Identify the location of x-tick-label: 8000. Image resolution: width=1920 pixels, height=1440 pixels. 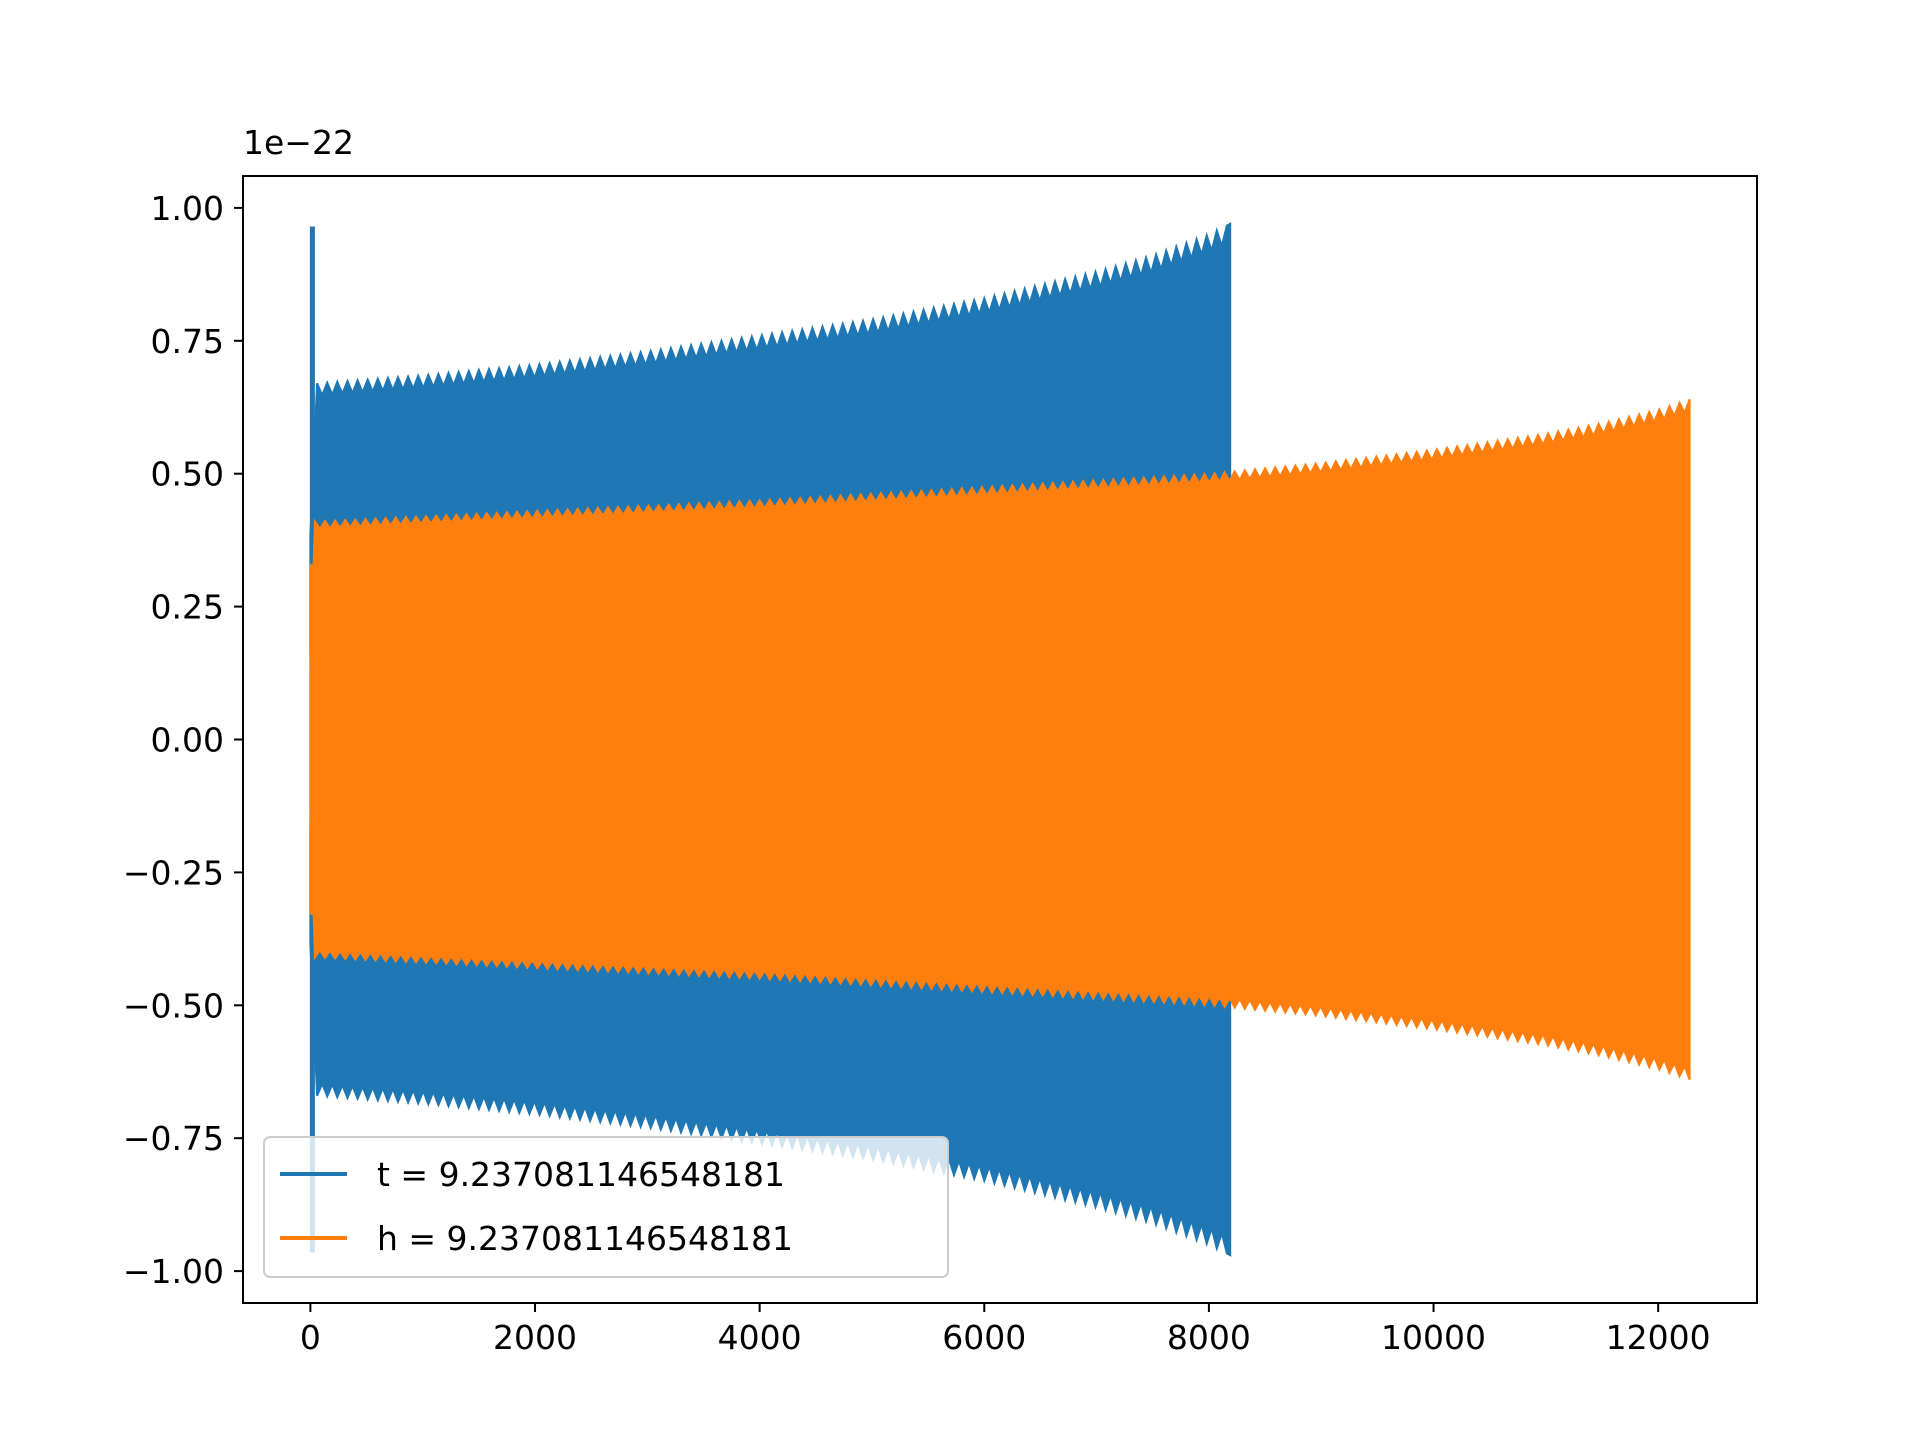
(1209, 1337).